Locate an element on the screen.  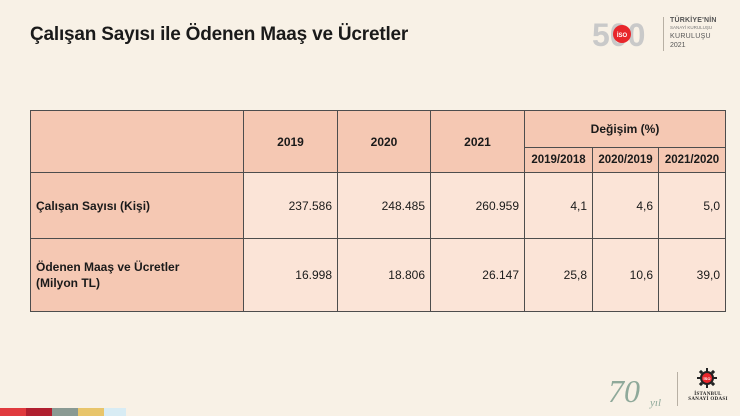
table-cell: 10,6 is located at coordinates (625, 275).